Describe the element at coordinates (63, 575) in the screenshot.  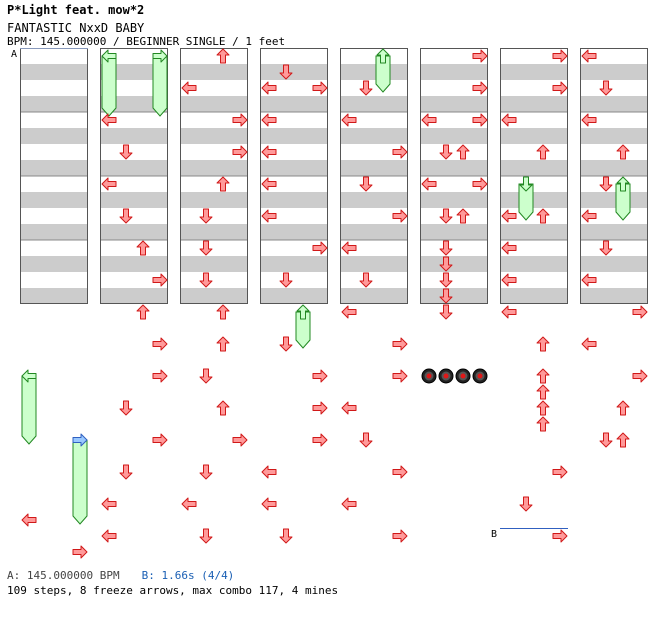
I see `bpm-legend: A: 145.000000 BPM` at that location.